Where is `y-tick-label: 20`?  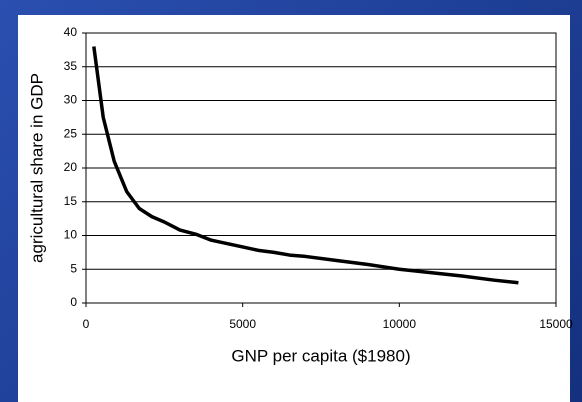 y-tick-label: 20 is located at coordinates (71, 167).